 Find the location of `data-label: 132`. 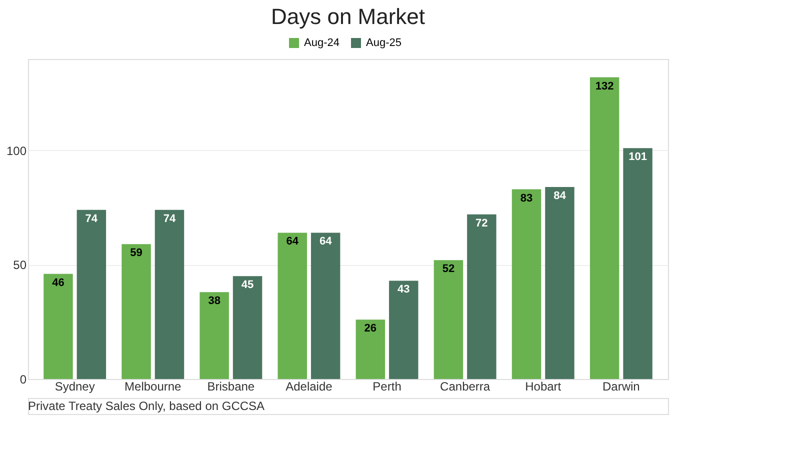

data-label: 132 is located at coordinates (604, 86).